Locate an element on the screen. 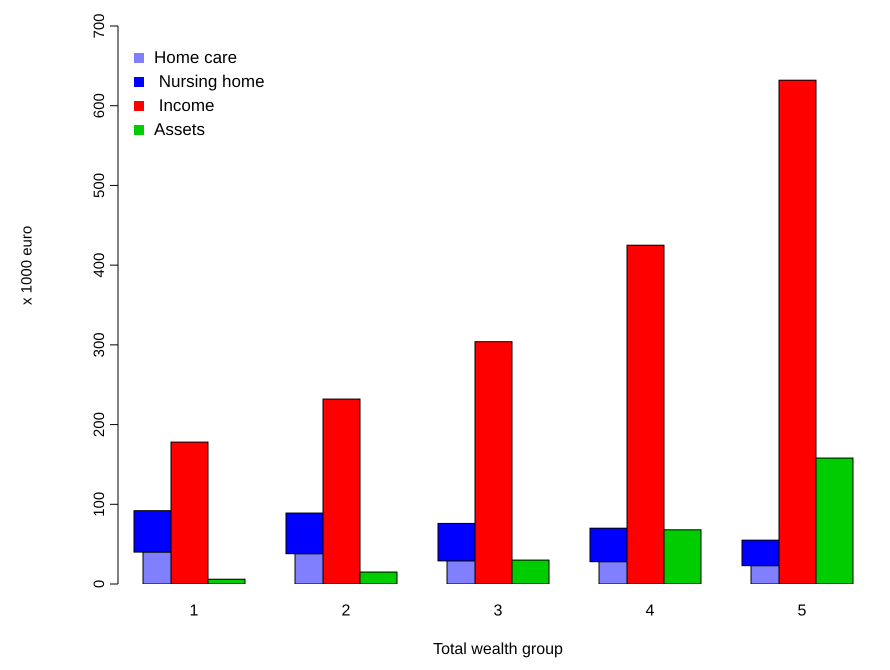 Image resolution: width=890 pixels, height=670 pixels. x-tick-label: 3 is located at coordinates (498, 611).